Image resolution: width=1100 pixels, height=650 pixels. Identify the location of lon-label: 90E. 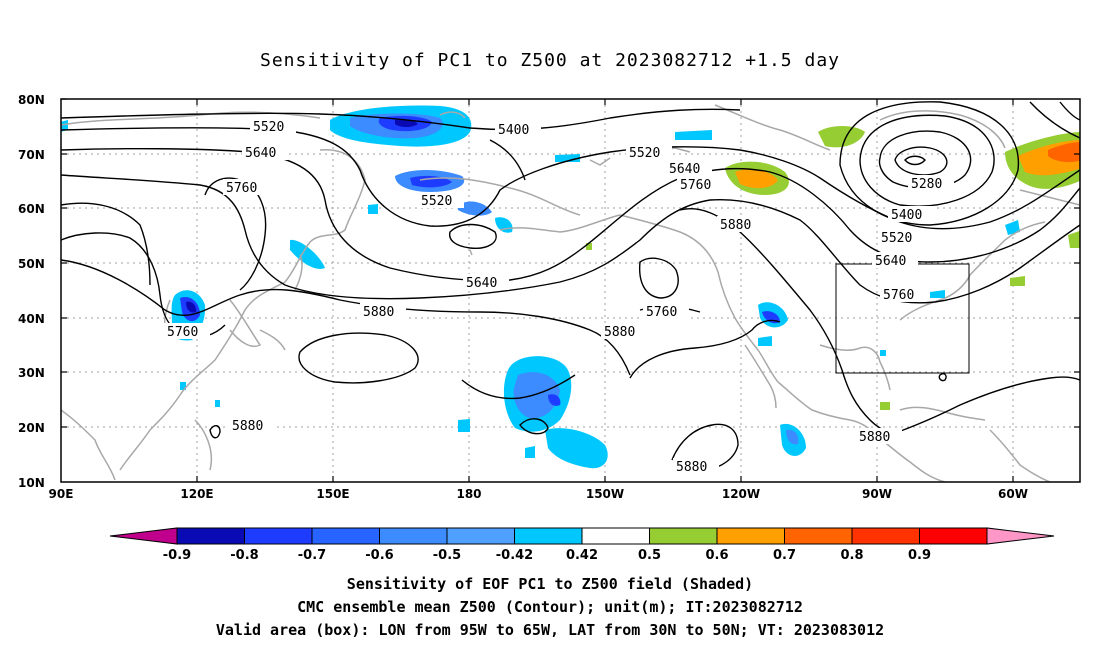
(61, 494).